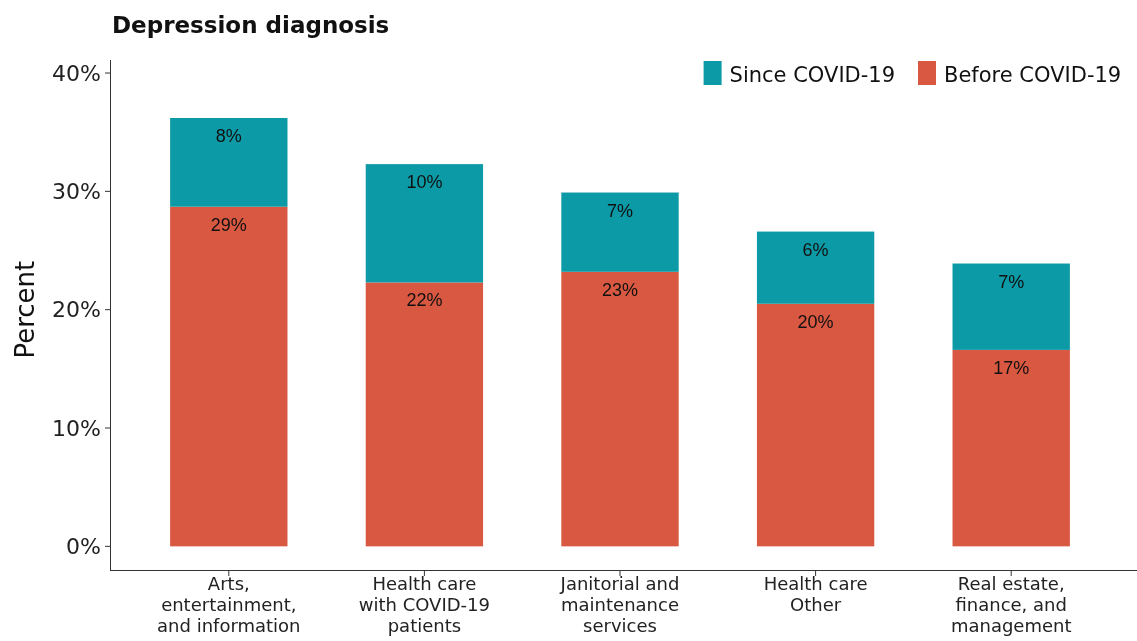 The width and height of the screenshot is (1137, 641). I want to click on x-tick-label: Health care Other, so click(815, 594).